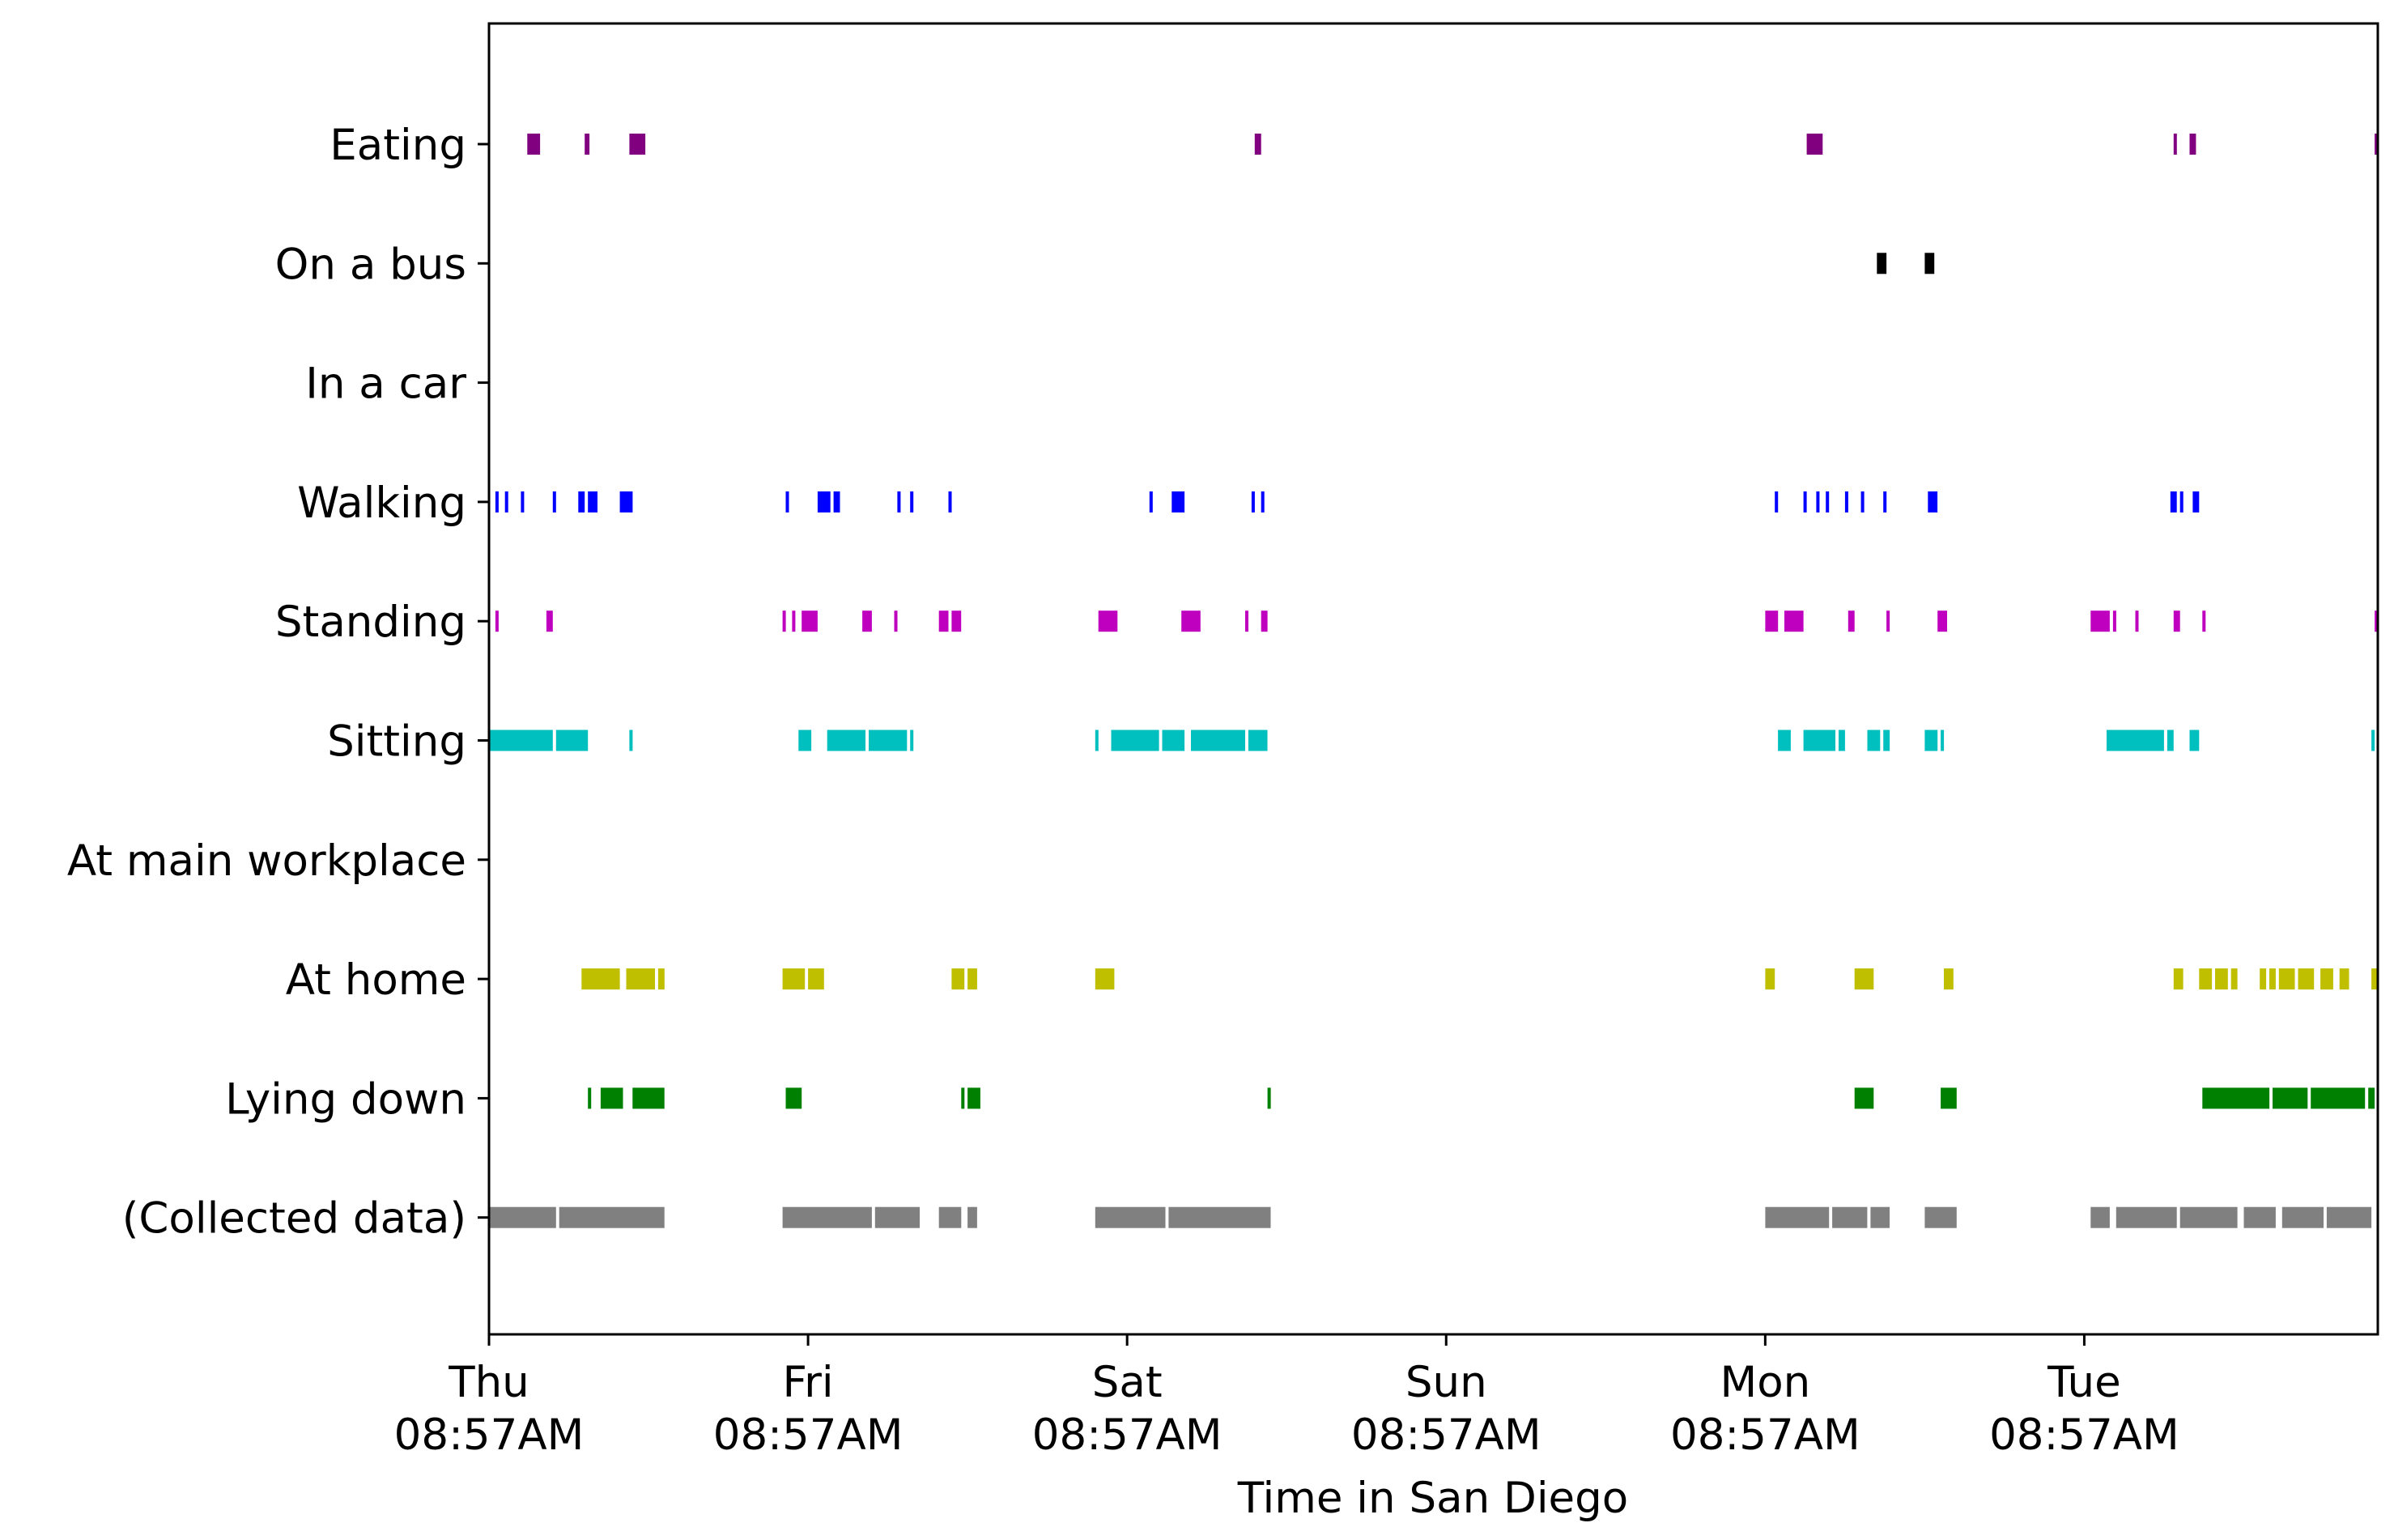 Image resolution: width=2394 pixels, height=1540 pixels. What do you see at coordinates (266, 861) in the screenshot?
I see `y-tick-label-at-main-workplace: At main workplace` at bounding box center [266, 861].